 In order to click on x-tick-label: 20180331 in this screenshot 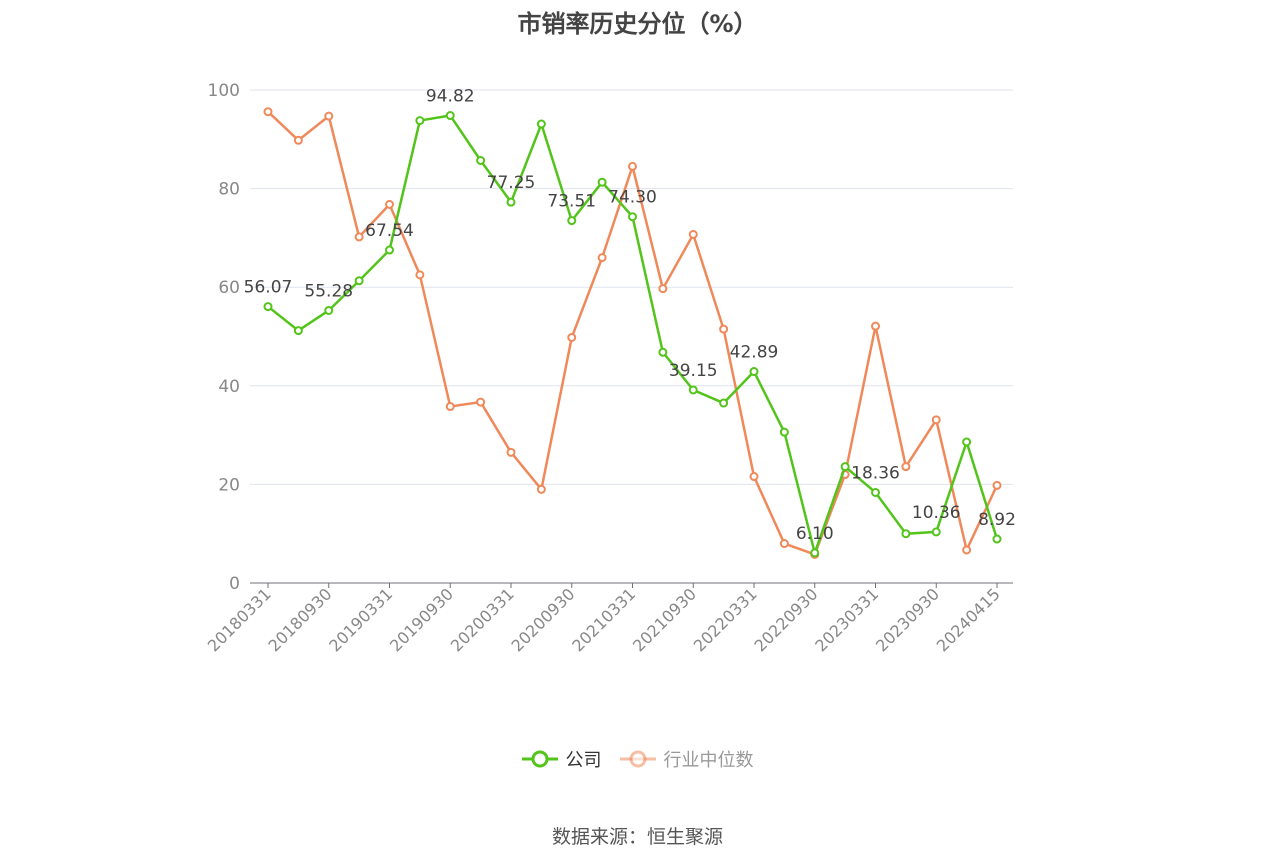, I will do `click(239, 619)`.